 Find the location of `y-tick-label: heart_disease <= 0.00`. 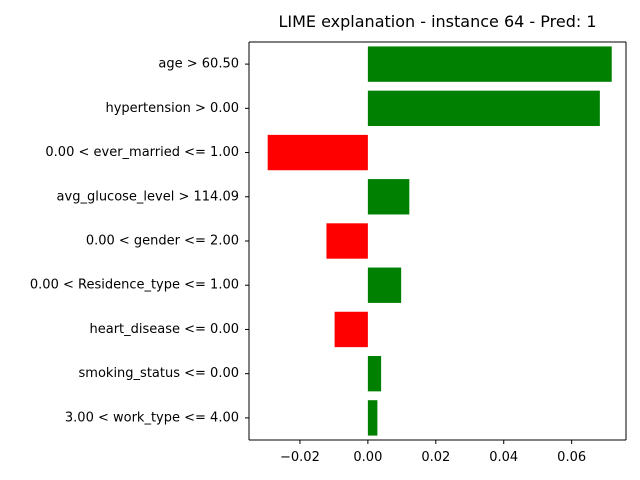

y-tick-label: heart_disease <= 0.00 is located at coordinates (164, 329).